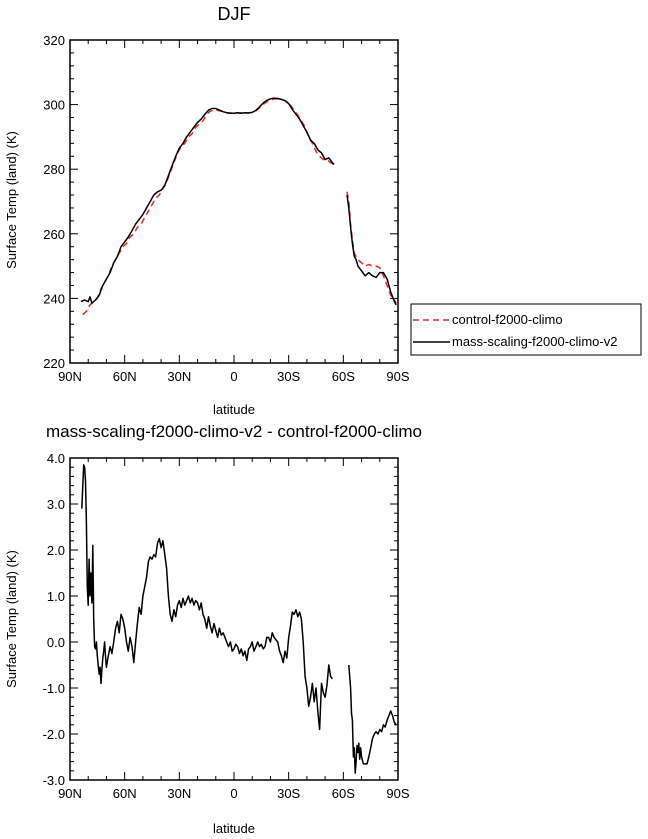  Describe the element at coordinates (54, 780) in the screenshot. I see `y-tick-label: -3.0` at that location.